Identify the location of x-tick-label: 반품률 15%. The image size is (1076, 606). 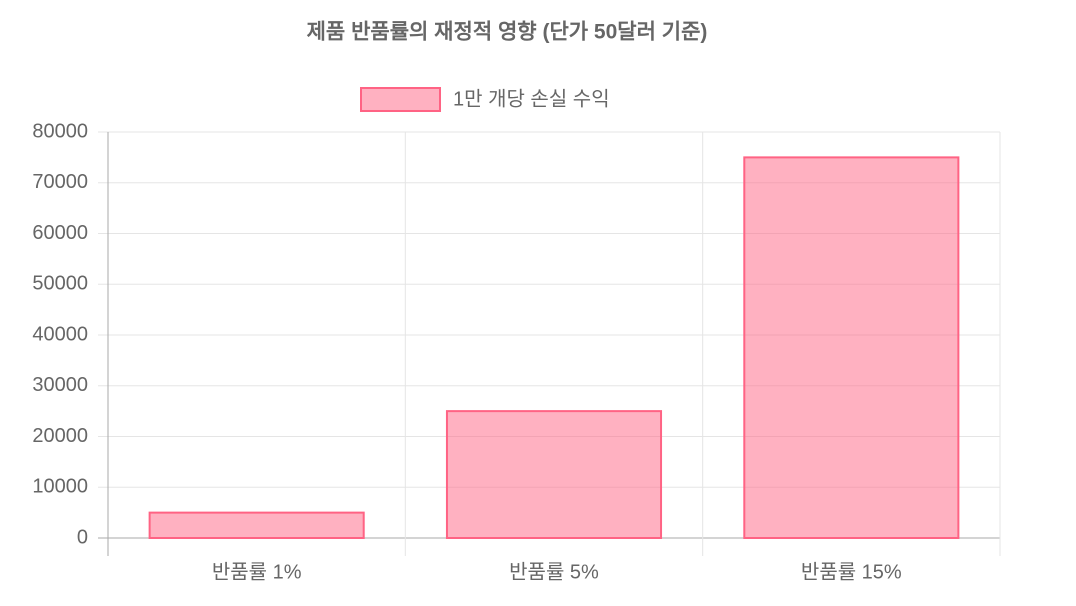
(851, 571).